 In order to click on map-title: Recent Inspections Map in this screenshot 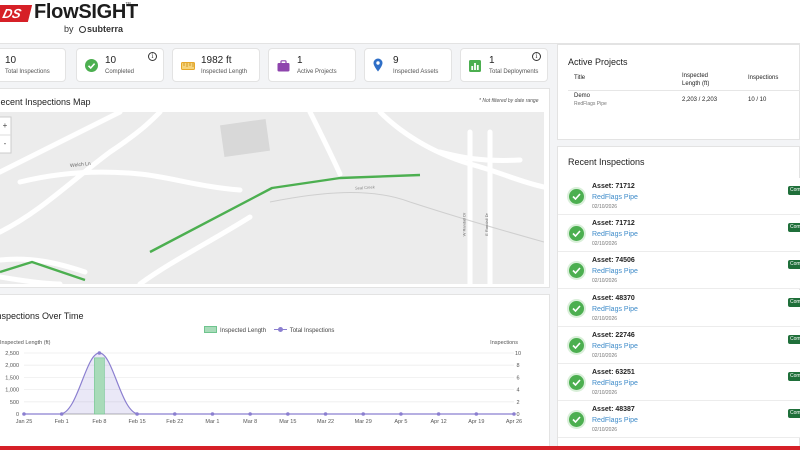, I will do `click(45, 102)`.